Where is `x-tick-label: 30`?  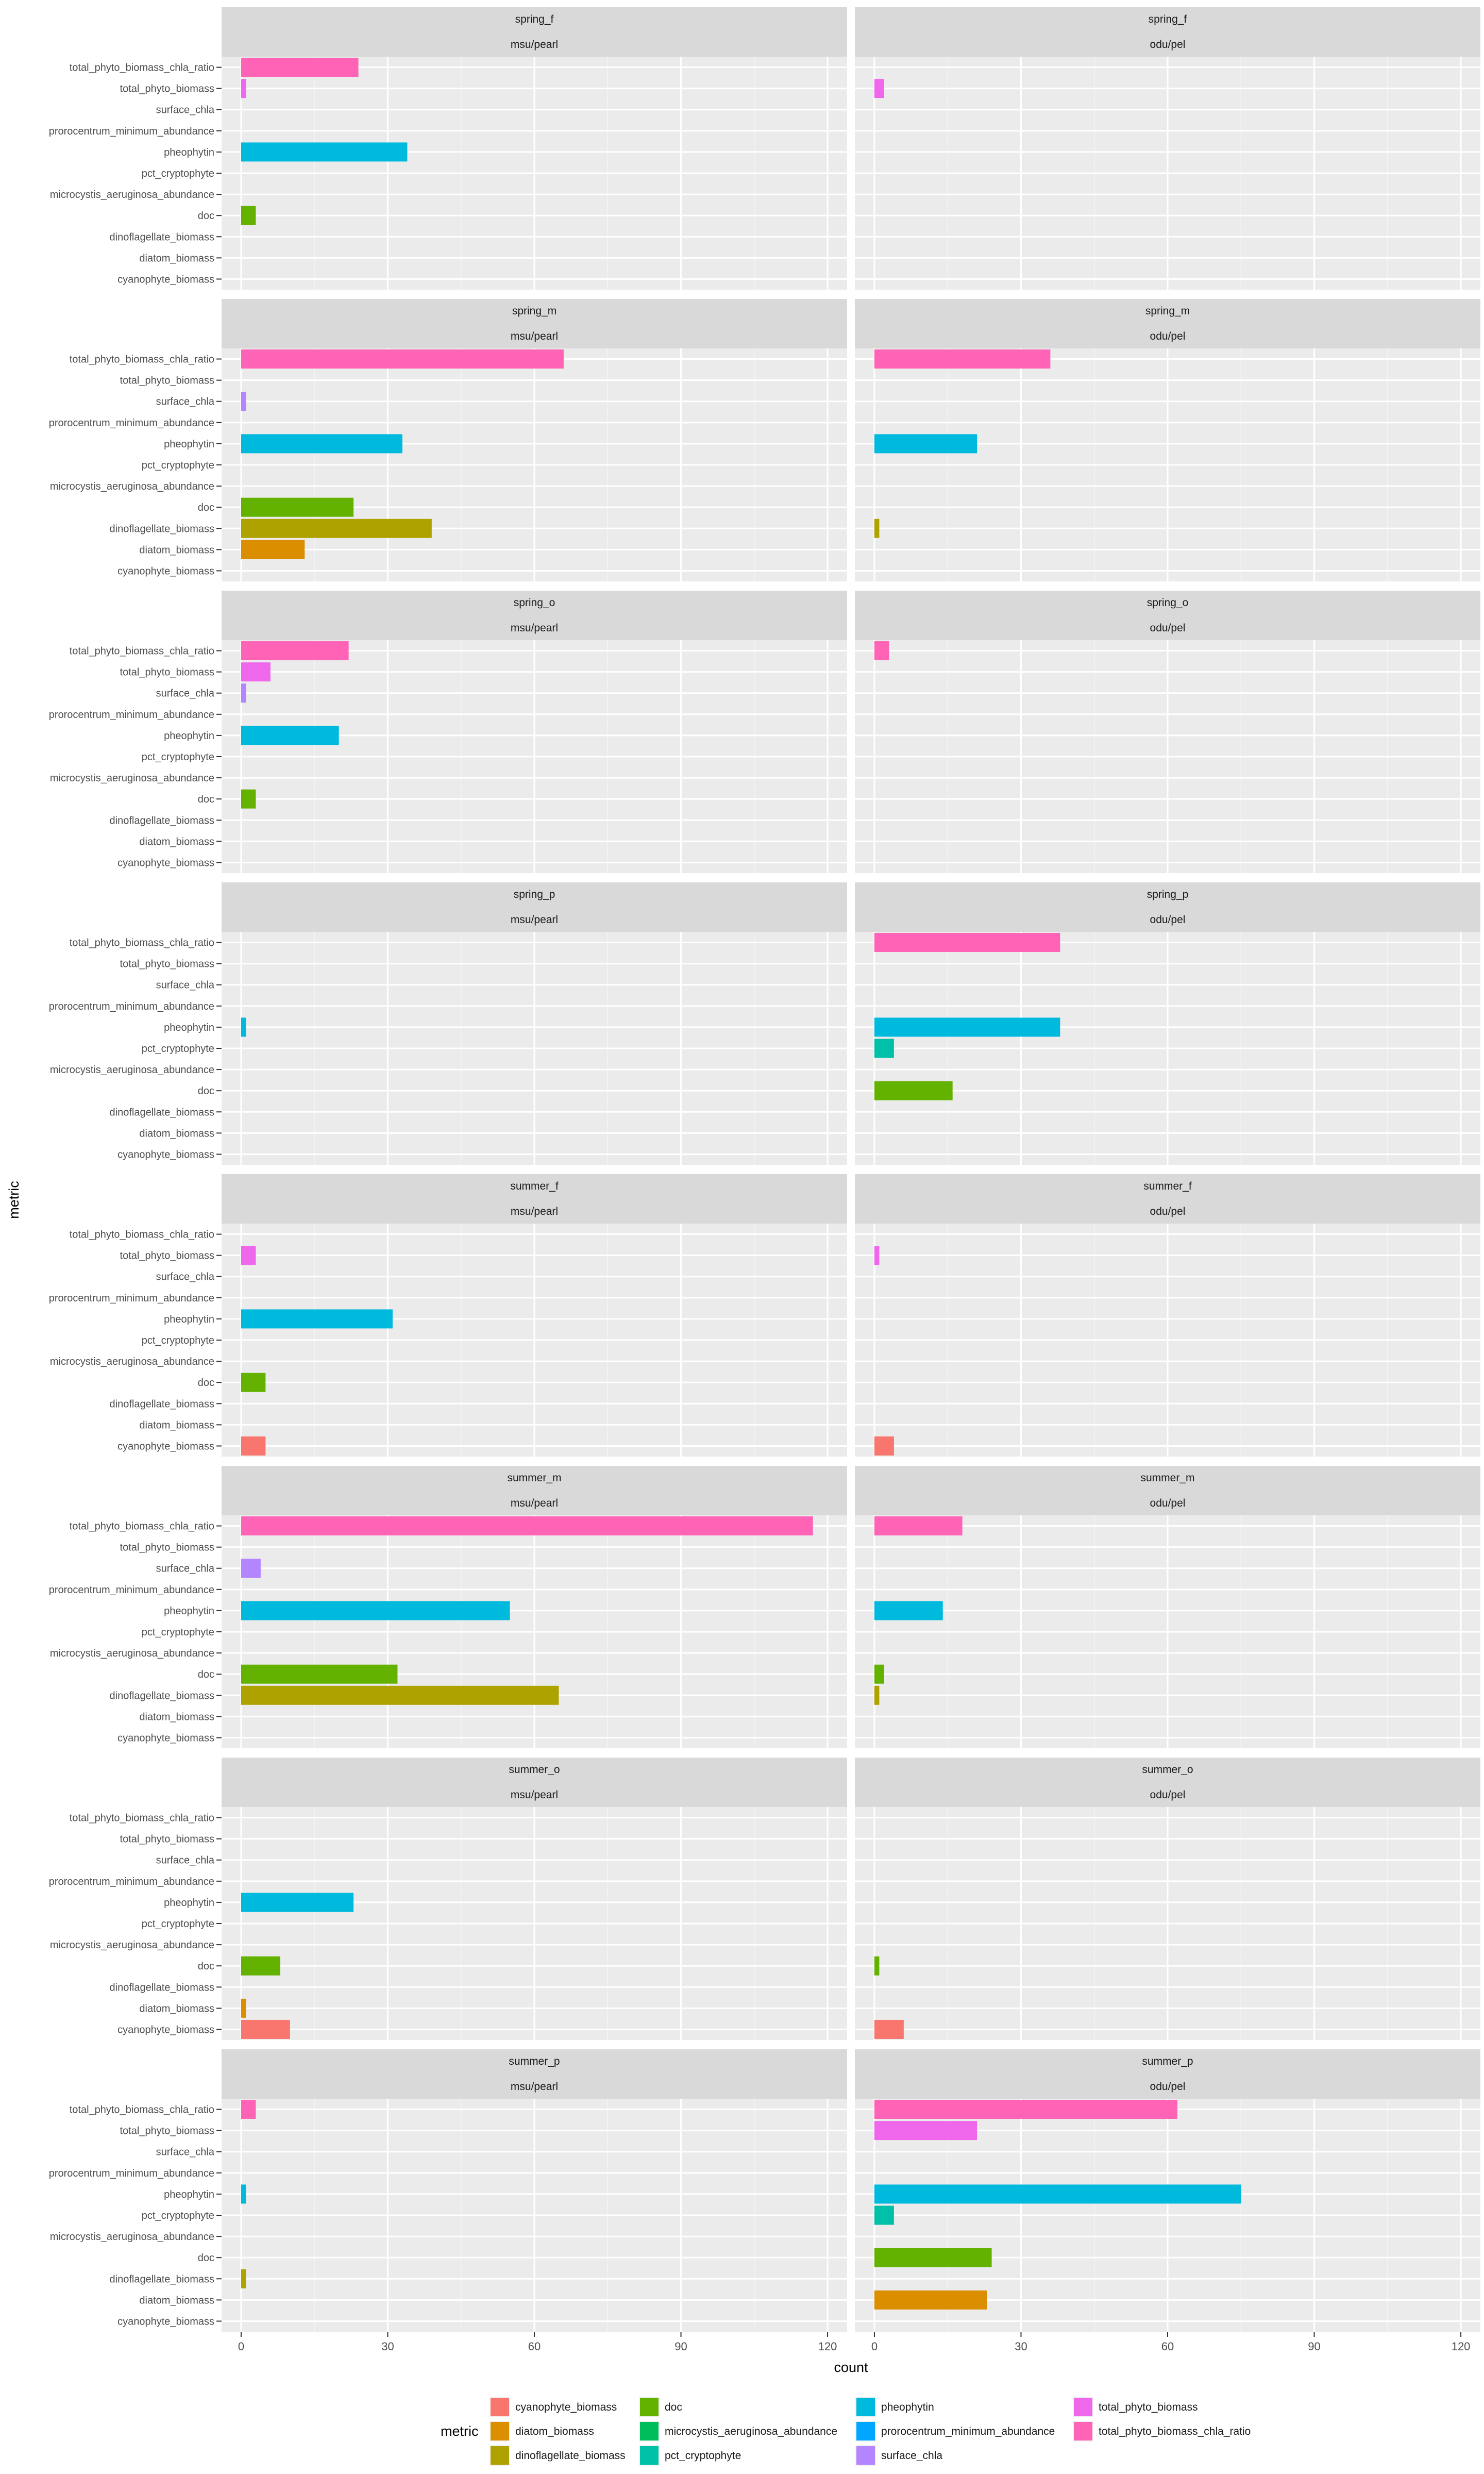 x-tick-label: 30 is located at coordinates (1021, 2346).